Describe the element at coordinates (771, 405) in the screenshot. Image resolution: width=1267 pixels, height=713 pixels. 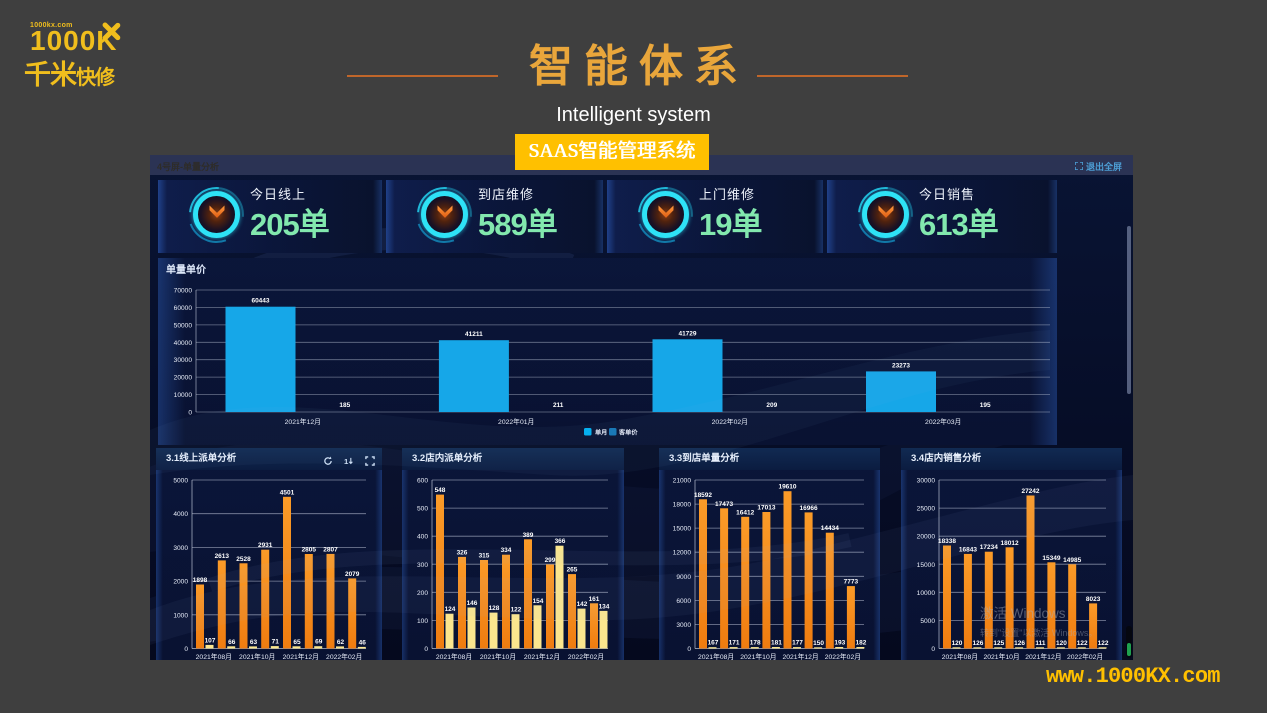
I see `svg-text: 209` at that location.